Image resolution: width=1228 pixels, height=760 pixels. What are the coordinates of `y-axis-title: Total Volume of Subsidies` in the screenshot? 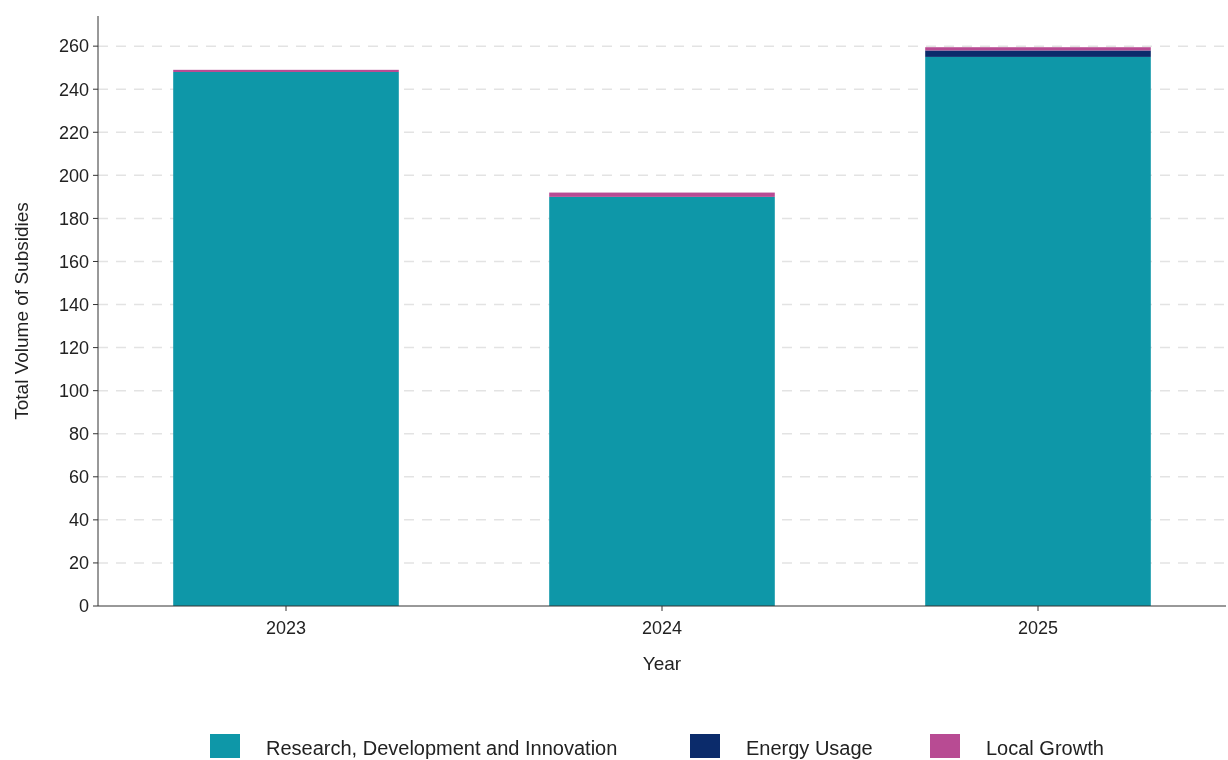 It's located at (21, 311).